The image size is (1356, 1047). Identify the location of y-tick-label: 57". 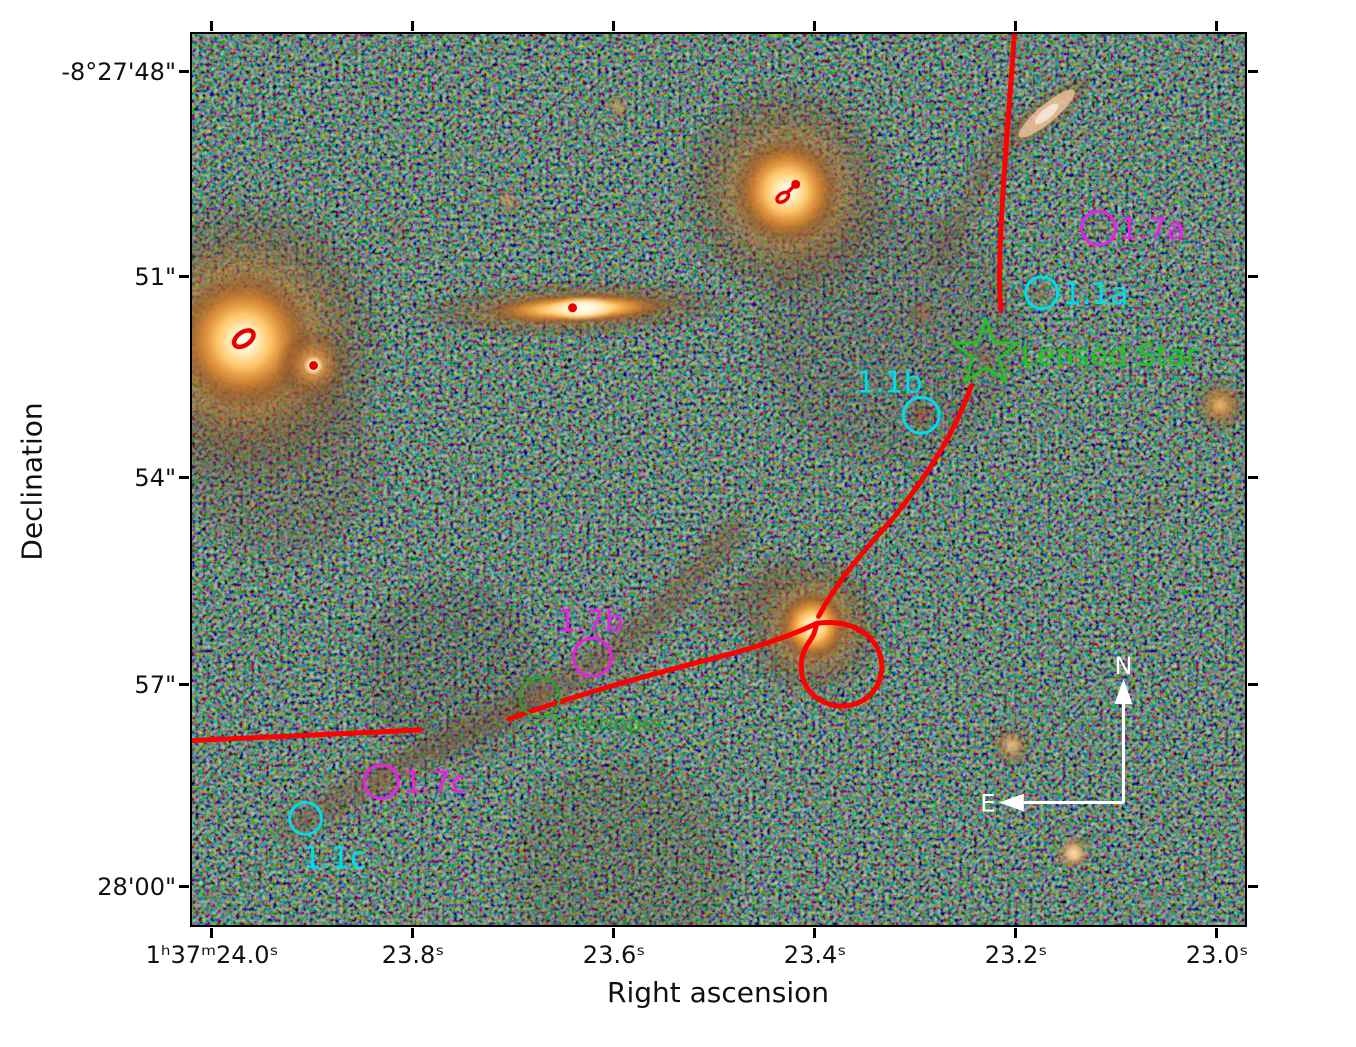
(155, 685).